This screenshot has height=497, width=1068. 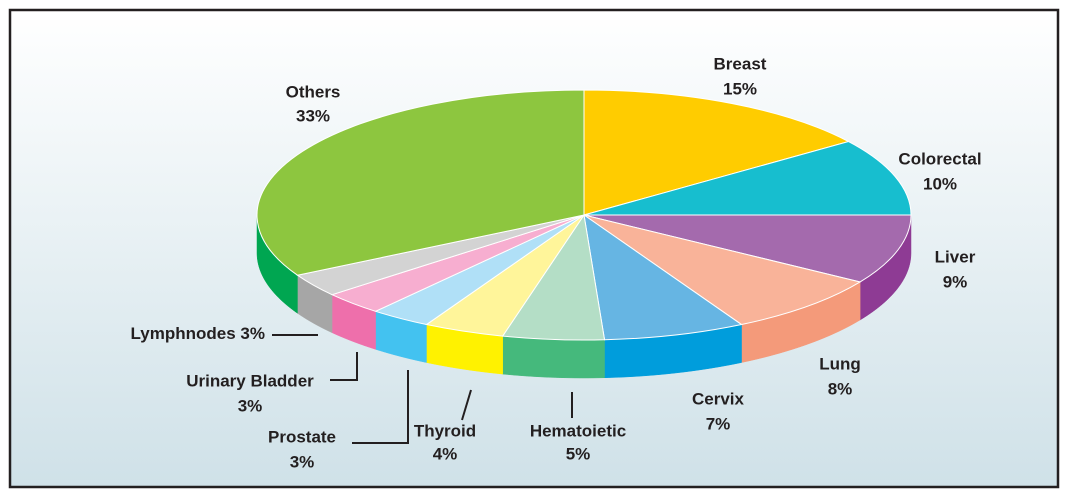 I want to click on slice-value: 5%, so click(x=578, y=453).